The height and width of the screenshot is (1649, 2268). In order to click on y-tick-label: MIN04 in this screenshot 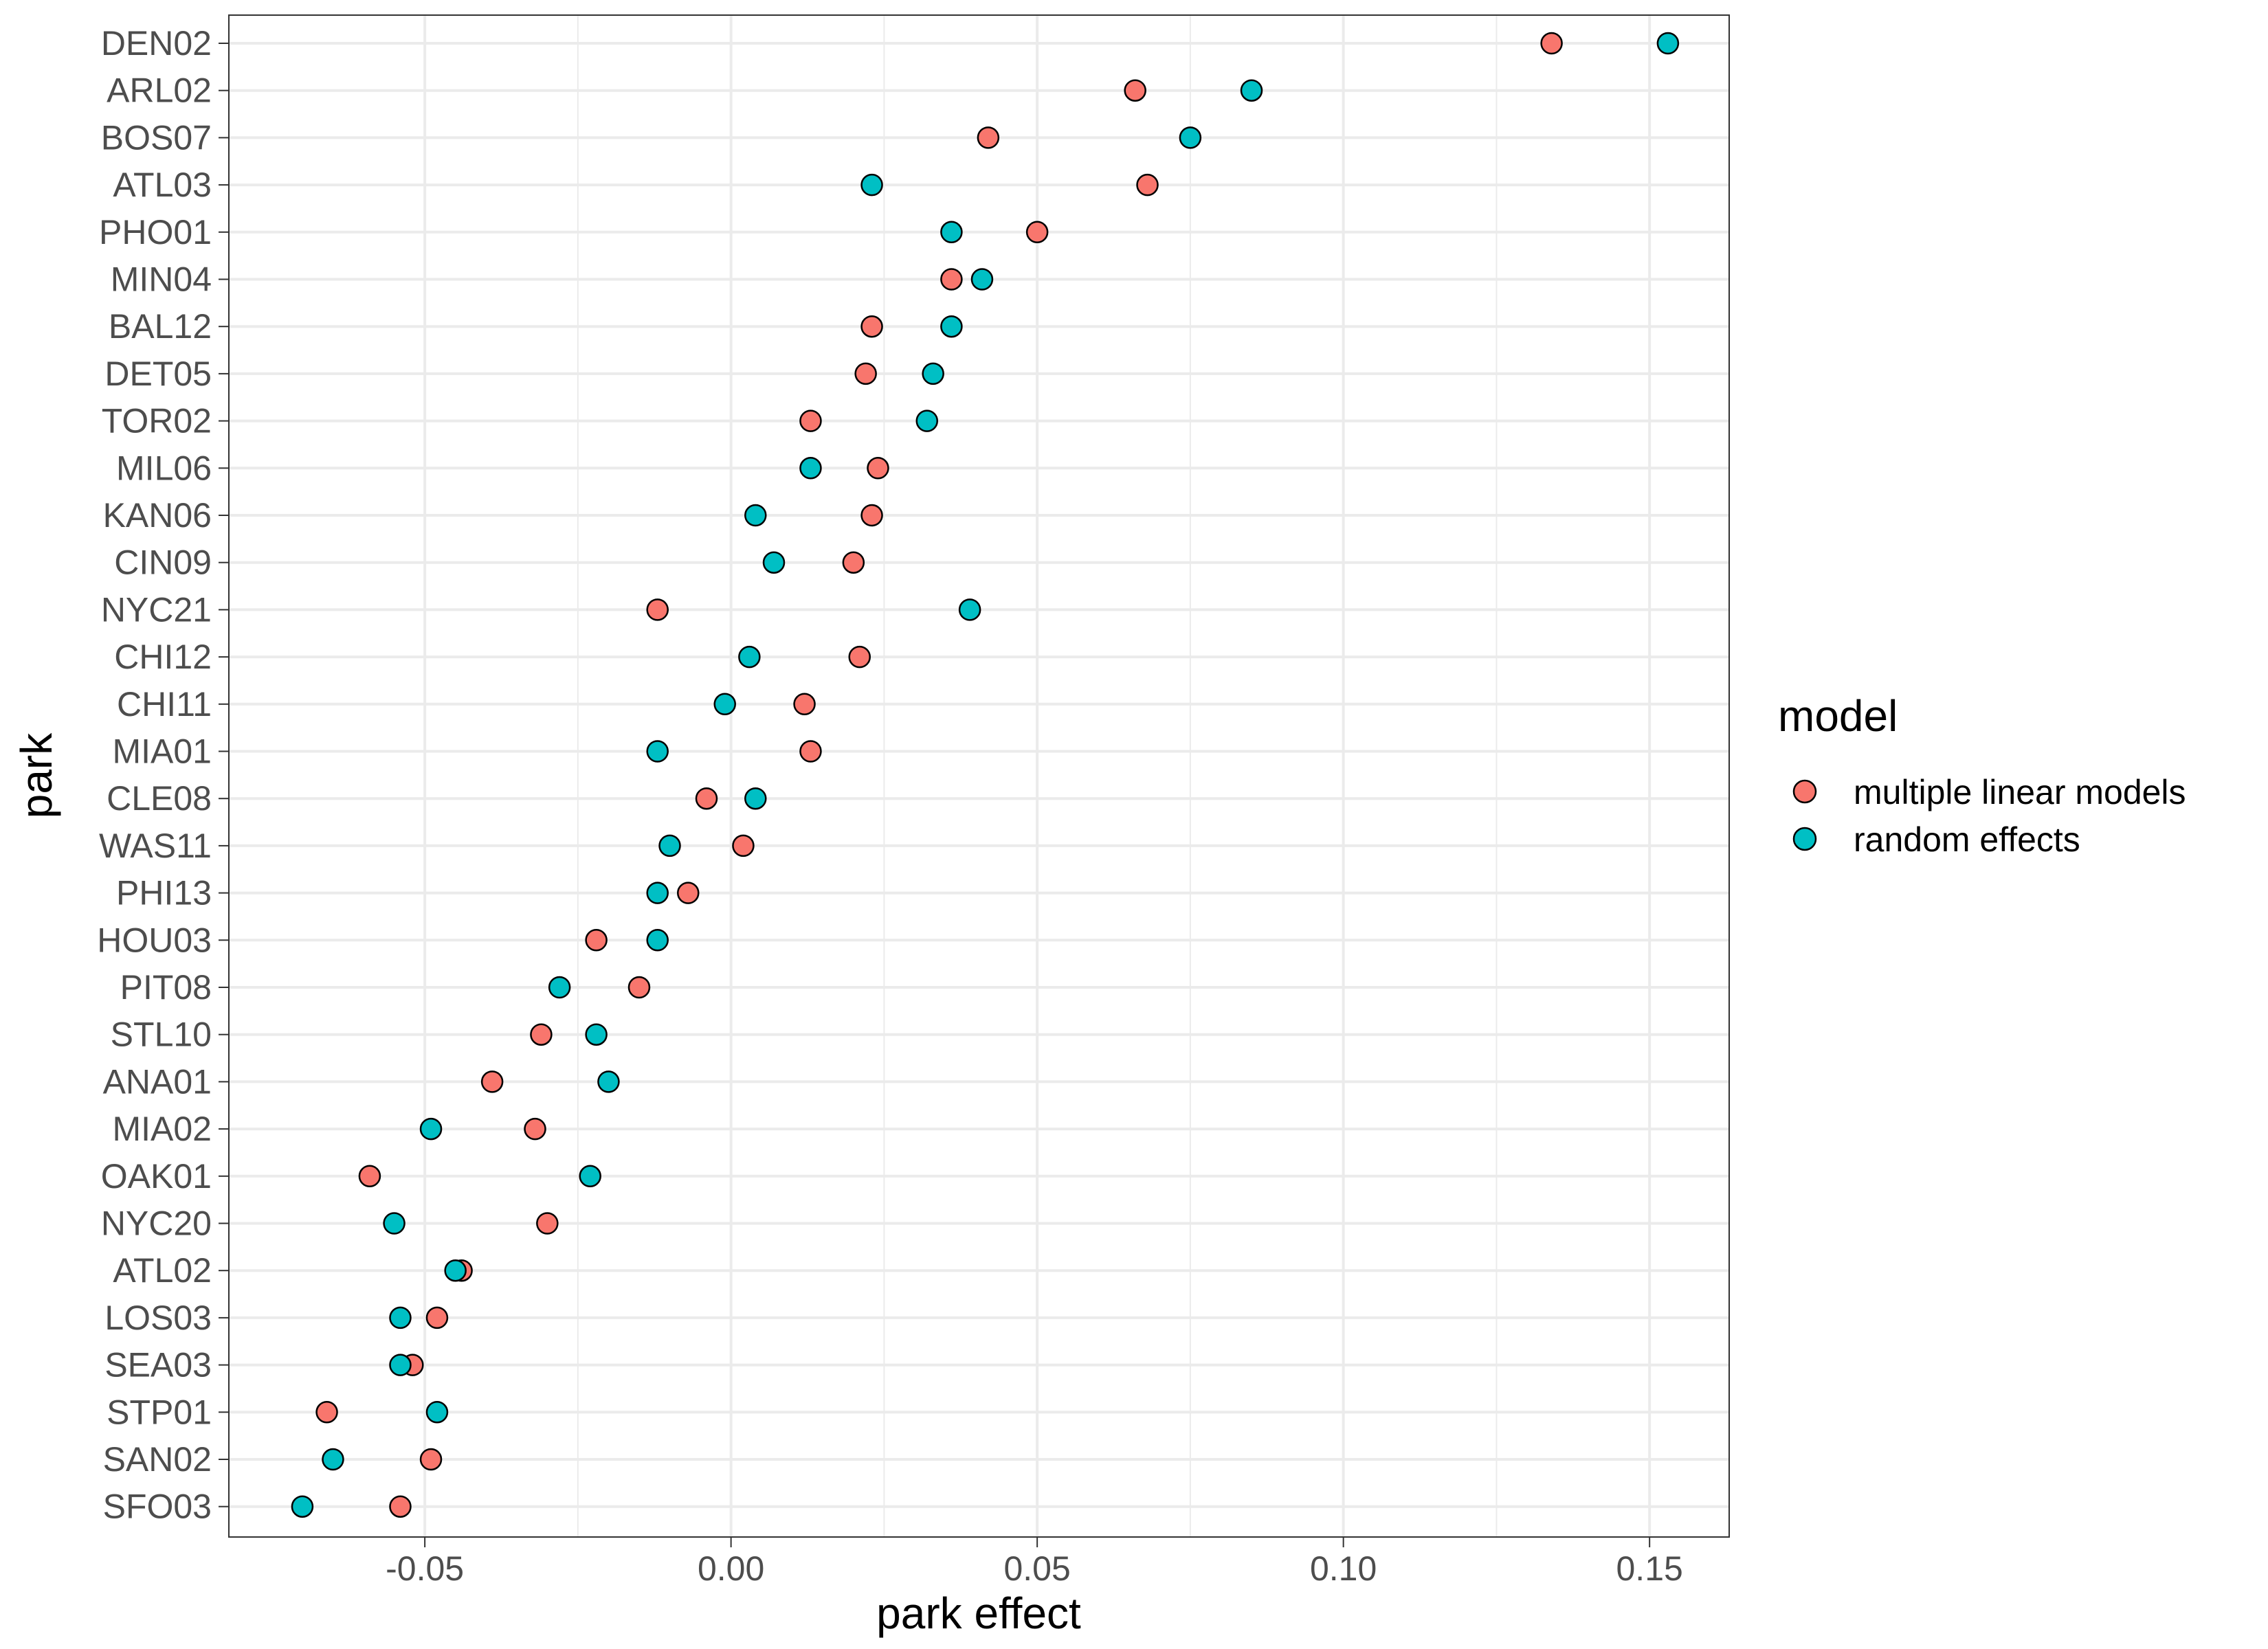, I will do `click(161, 279)`.